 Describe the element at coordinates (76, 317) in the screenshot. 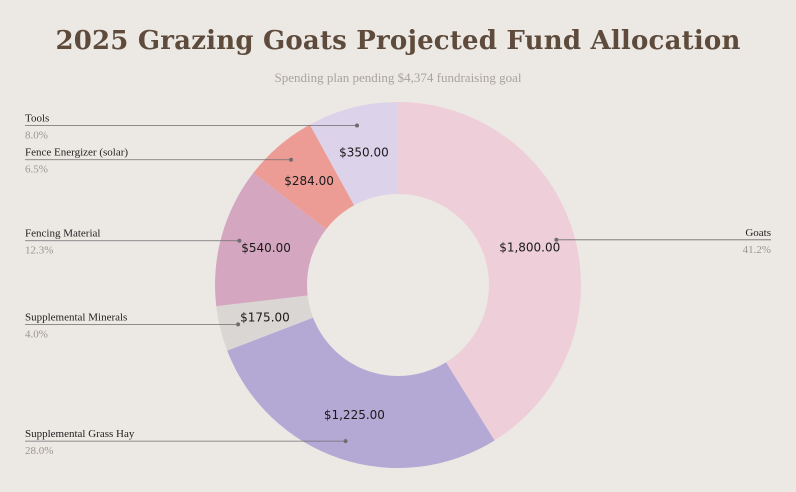

I see `slice-name-label-2: Supplemental Minerals` at that location.